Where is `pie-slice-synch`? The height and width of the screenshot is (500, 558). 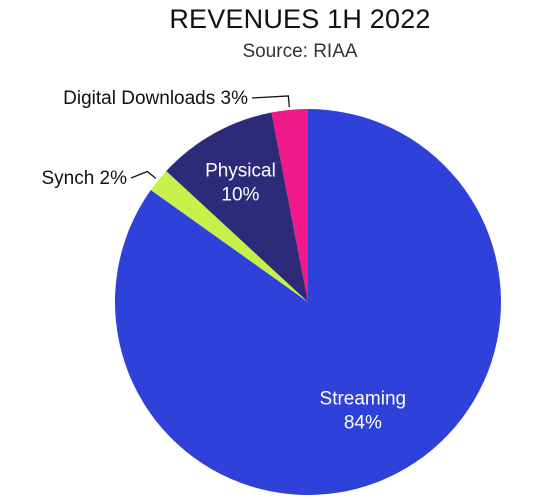 pie-slice-synch is located at coordinates (229, 236).